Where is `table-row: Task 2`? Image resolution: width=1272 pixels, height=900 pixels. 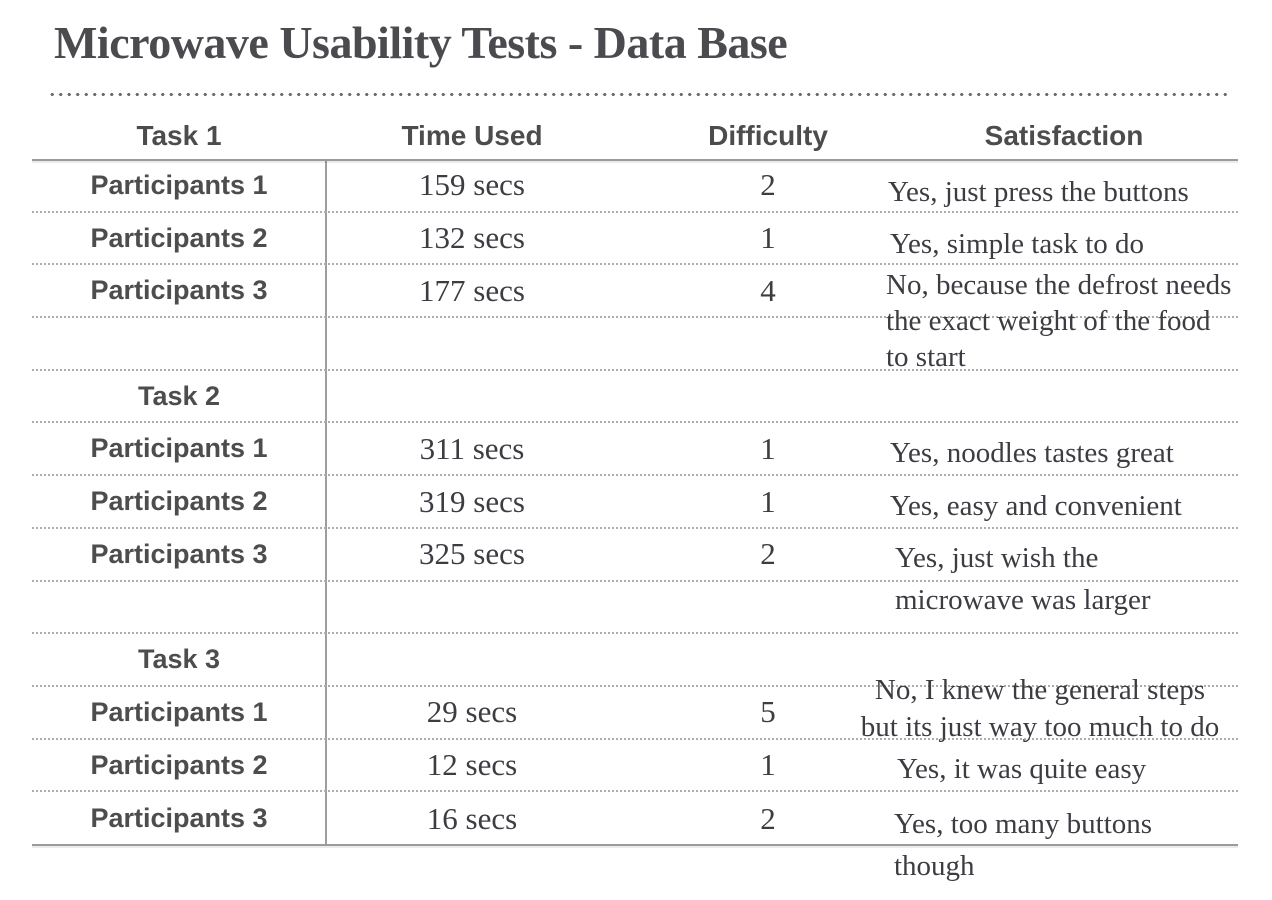 table-row: Task 2 is located at coordinates (635, 397).